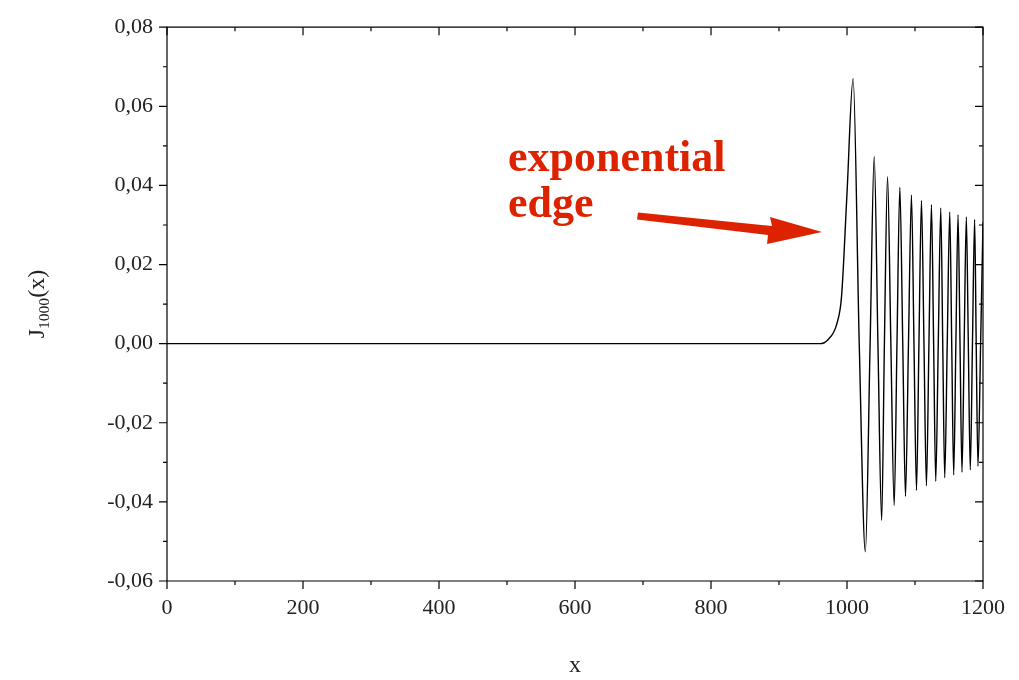 The height and width of the screenshot is (680, 1019). What do you see at coordinates (133, 342) in the screenshot?
I see `y-tick-label: 0,00` at bounding box center [133, 342].